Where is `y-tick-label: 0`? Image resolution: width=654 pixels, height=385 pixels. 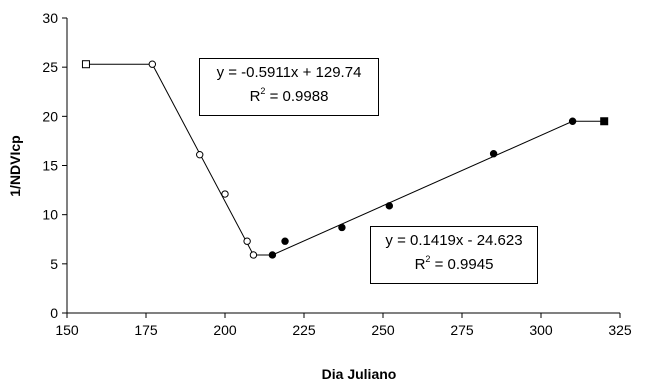
y-tick-label: 0 is located at coordinates (54, 313).